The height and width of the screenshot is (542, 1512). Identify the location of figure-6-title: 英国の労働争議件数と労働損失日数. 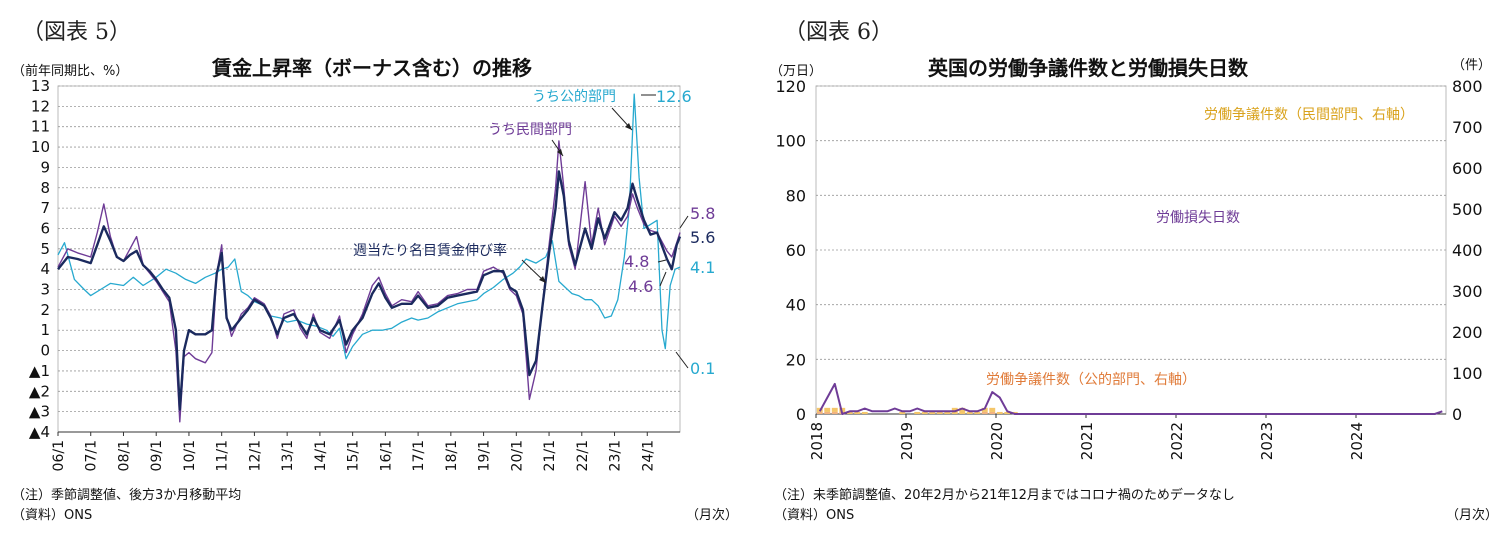
(1088, 68).